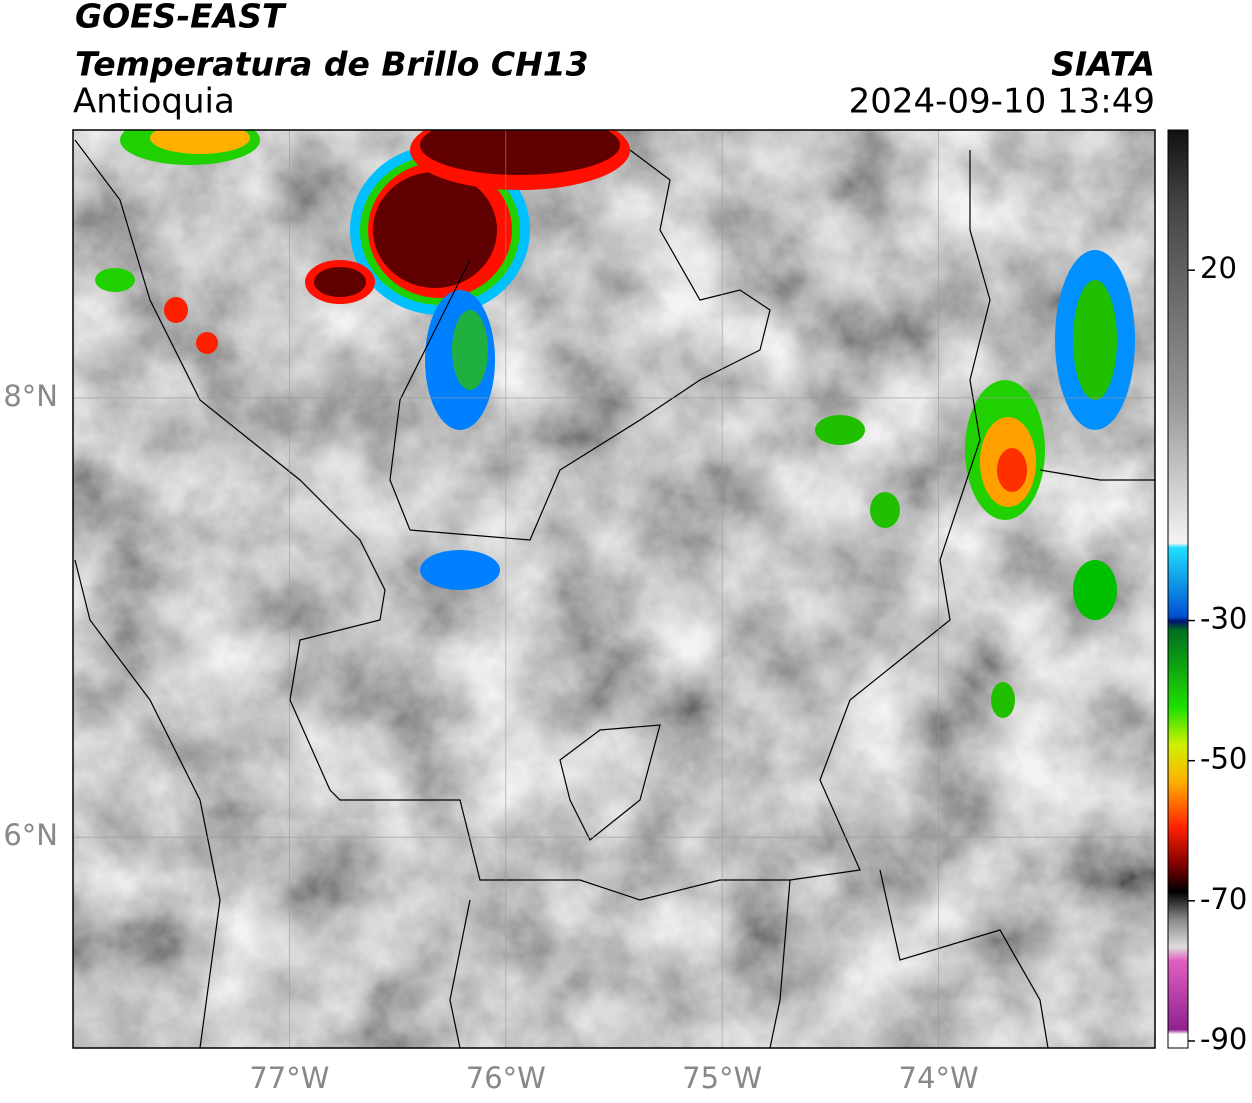 The width and height of the screenshot is (1252, 1103). I want to click on colorbar-tick-label: -30, so click(1223, 619).